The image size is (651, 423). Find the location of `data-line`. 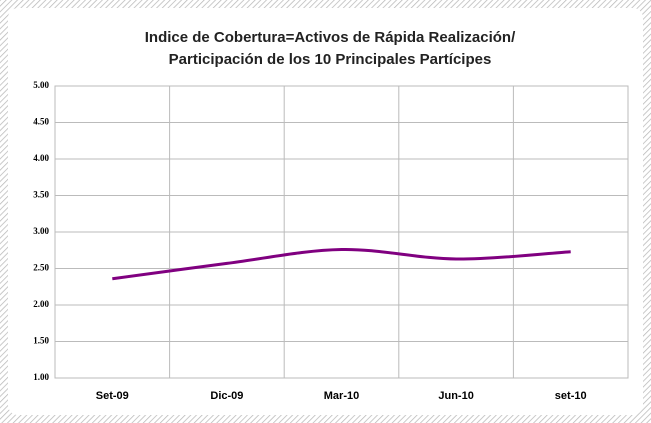

data-line is located at coordinates (341, 264).